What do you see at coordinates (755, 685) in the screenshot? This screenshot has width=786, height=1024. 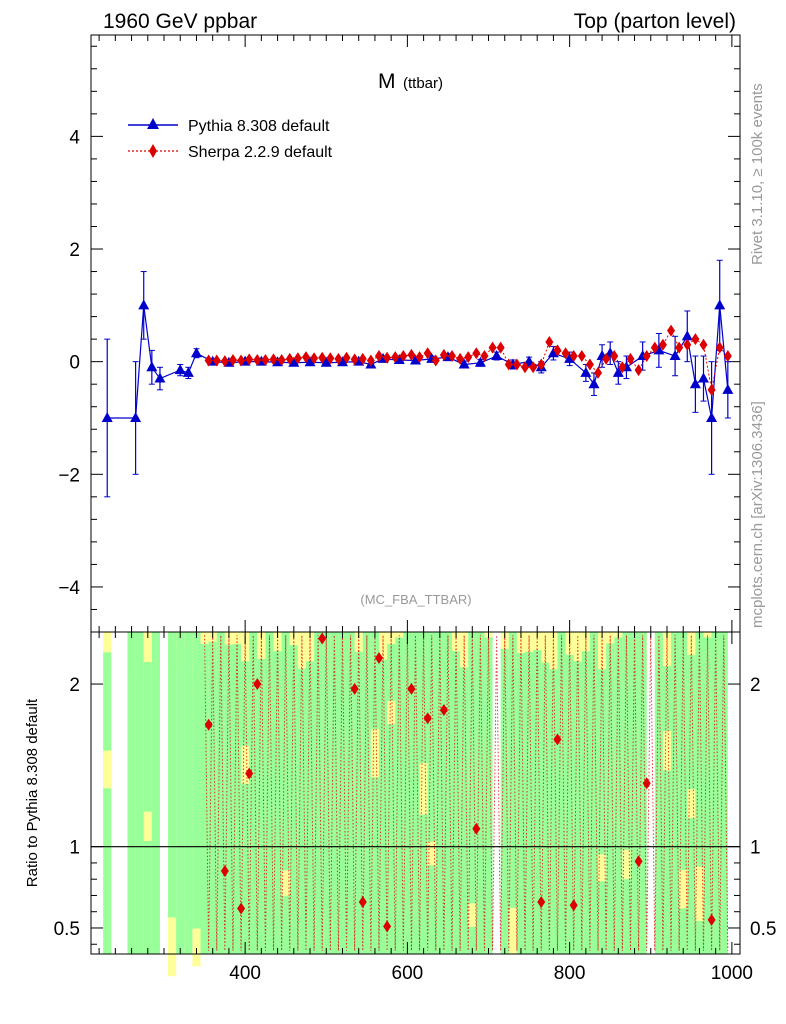 I see `ratio-y-tick-label: 2` at bounding box center [755, 685].